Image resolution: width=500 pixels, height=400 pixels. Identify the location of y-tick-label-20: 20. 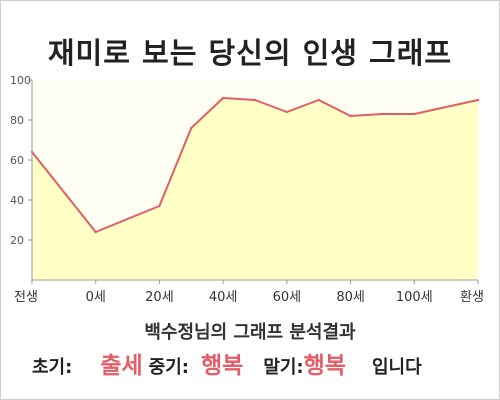
(17, 240).